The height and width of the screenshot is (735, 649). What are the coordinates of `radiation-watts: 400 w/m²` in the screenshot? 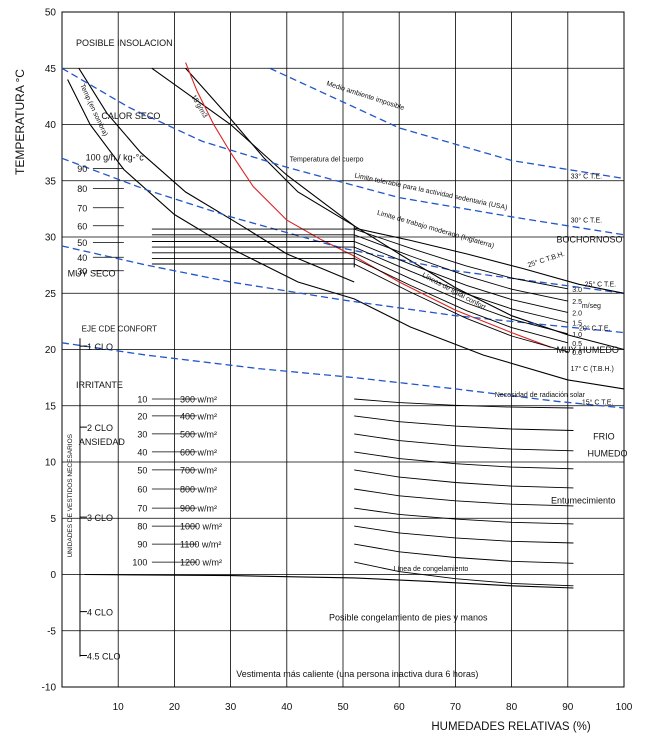 It's located at (198, 416).